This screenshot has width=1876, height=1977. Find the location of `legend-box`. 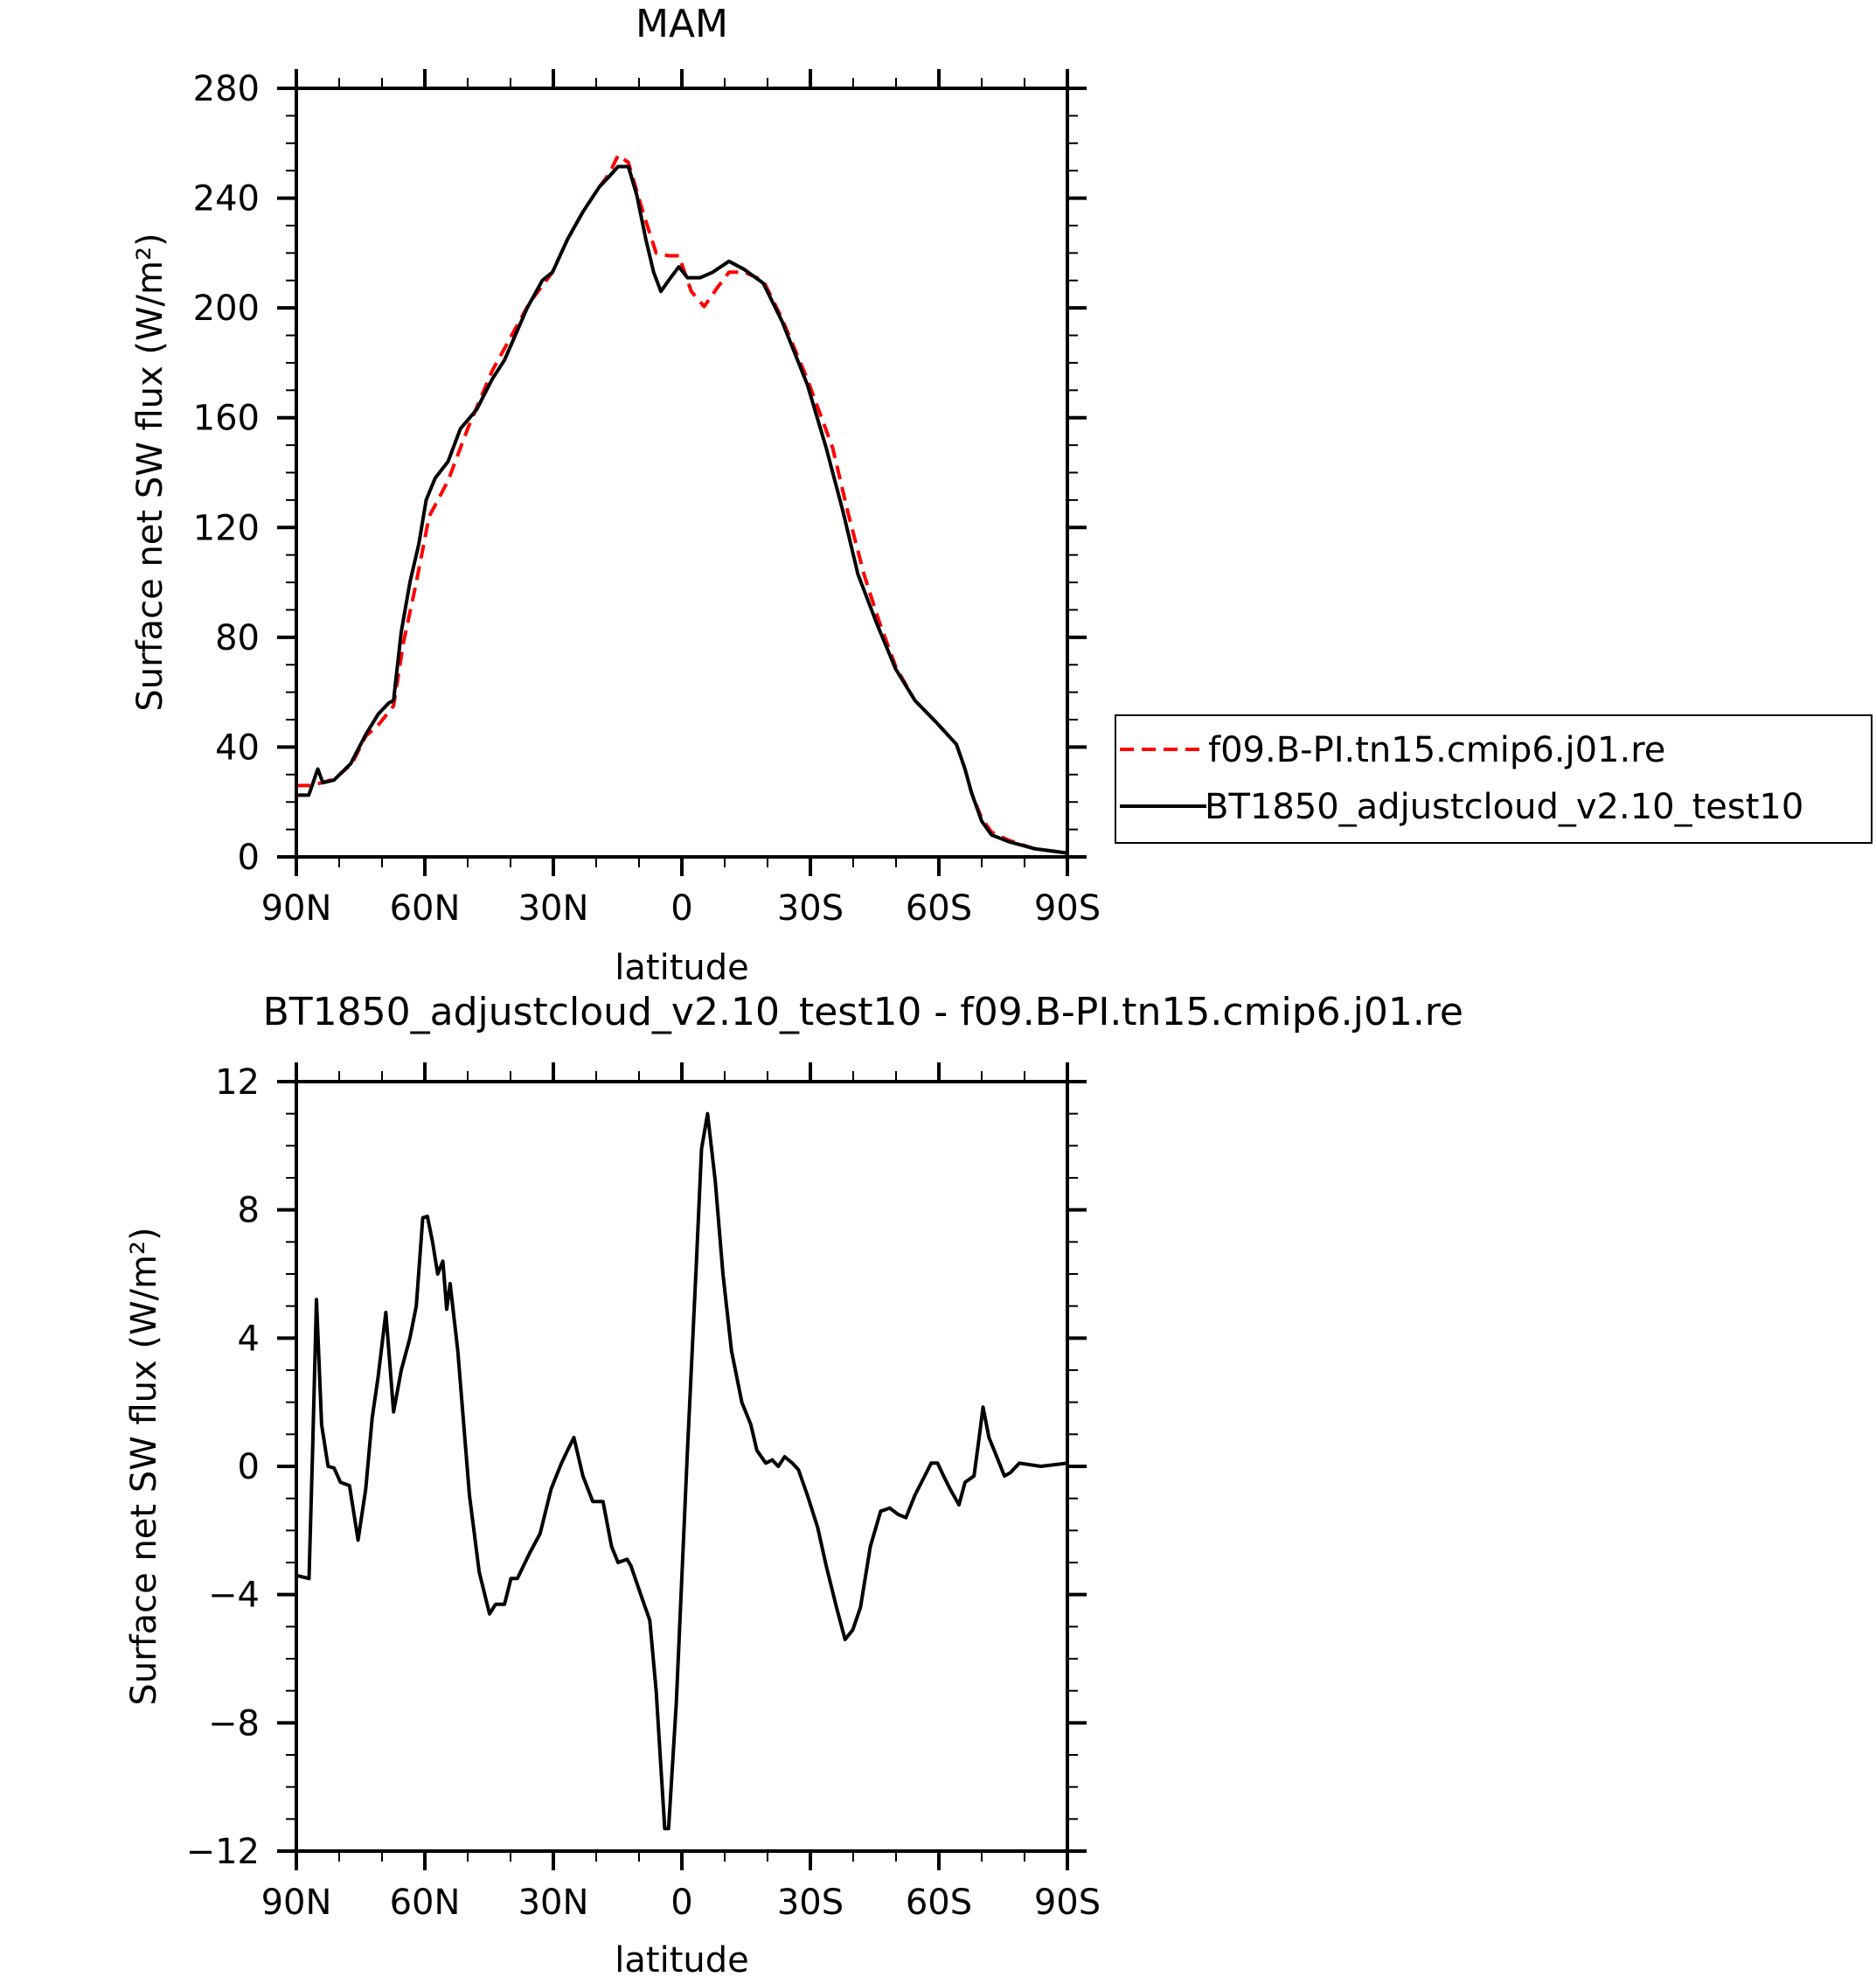

legend-box is located at coordinates (1494, 779).